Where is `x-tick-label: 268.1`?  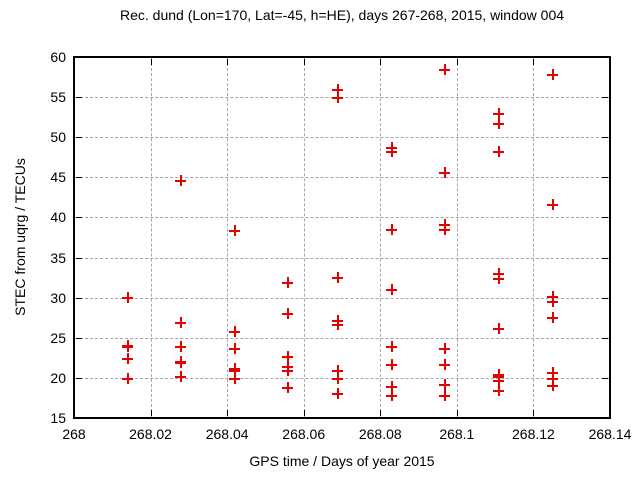 x-tick-label: 268.1 is located at coordinates (457, 434).